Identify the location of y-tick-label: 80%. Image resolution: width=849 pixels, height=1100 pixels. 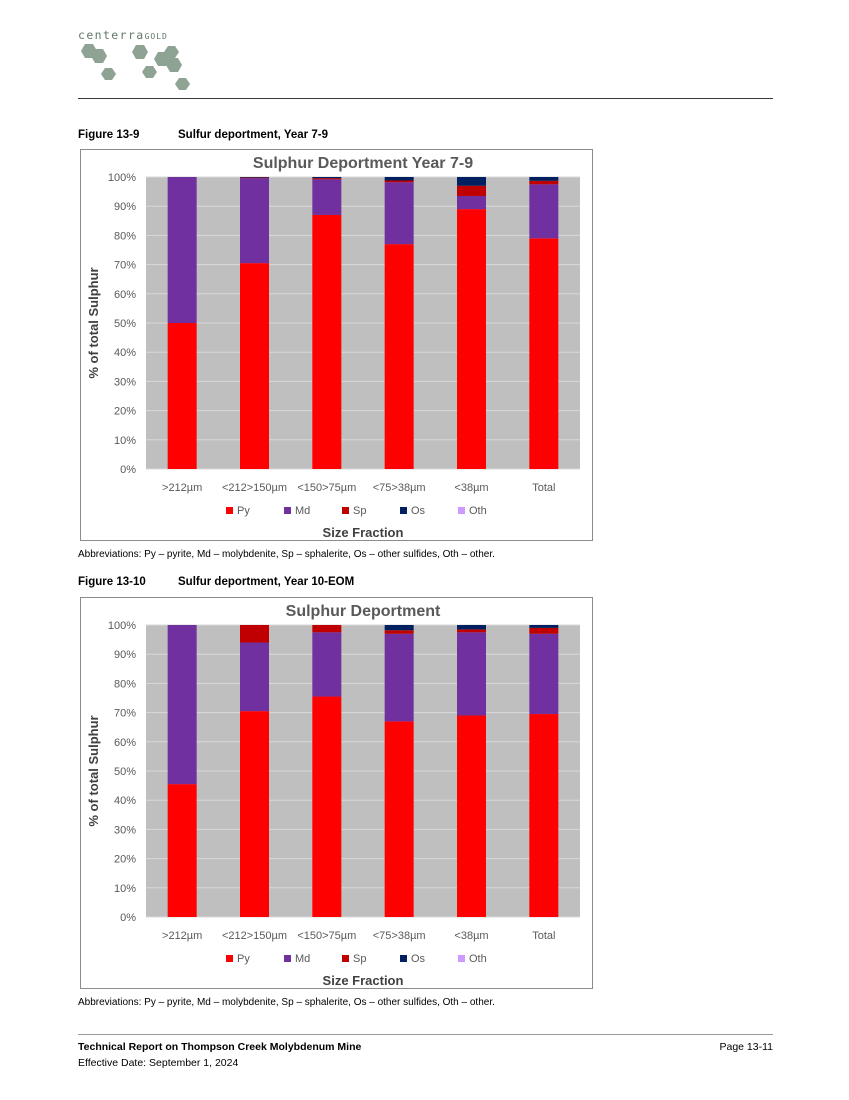
(125, 684).